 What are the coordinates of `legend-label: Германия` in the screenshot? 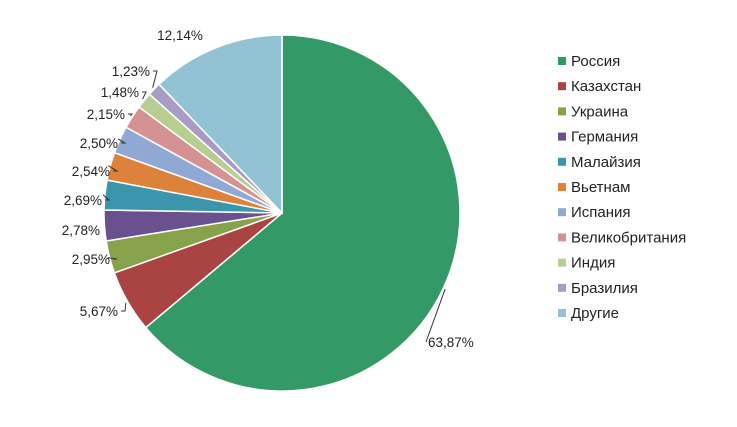 It's located at (604, 137).